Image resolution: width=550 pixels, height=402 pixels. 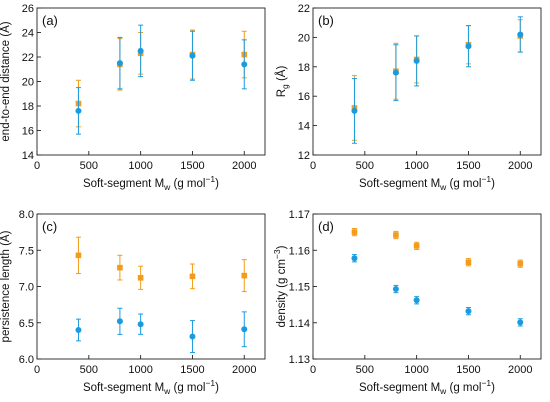 I want to click on y-axis-label: Rg (Å), so click(x=282, y=82).